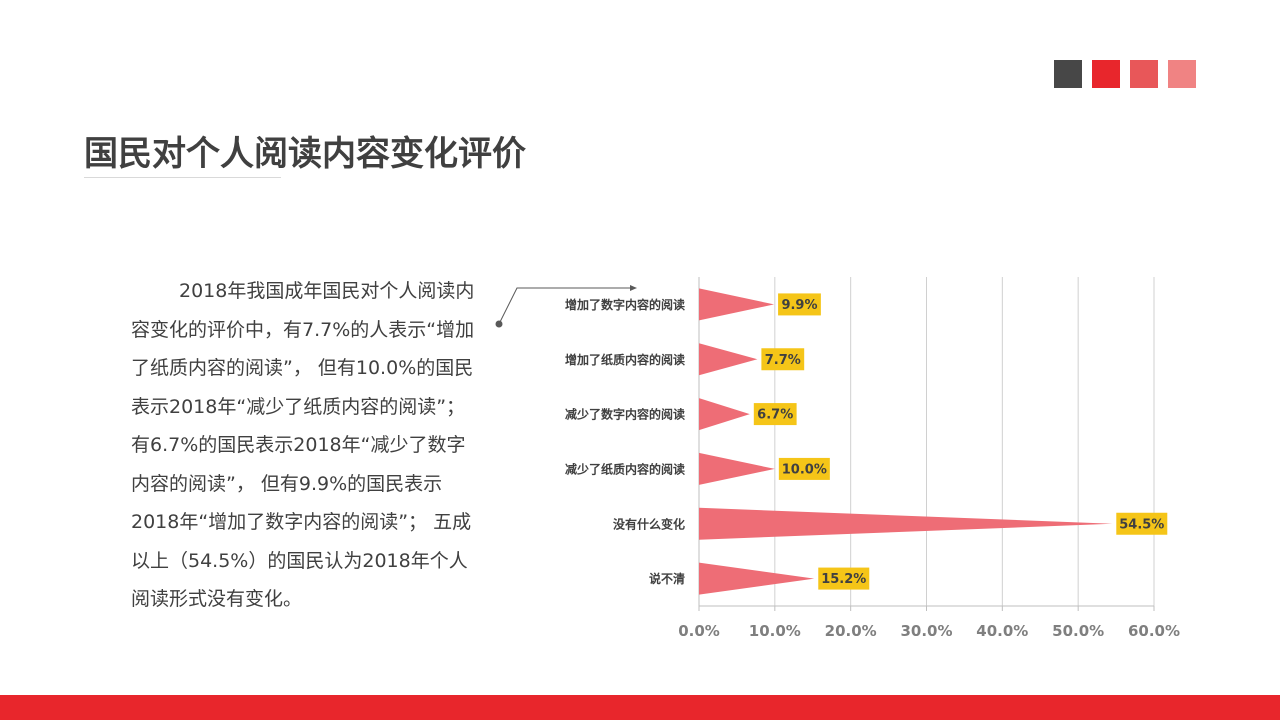  Describe the element at coordinates (1002, 631) in the screenshot. I see `x-tick-label: 40.0%` at that location.